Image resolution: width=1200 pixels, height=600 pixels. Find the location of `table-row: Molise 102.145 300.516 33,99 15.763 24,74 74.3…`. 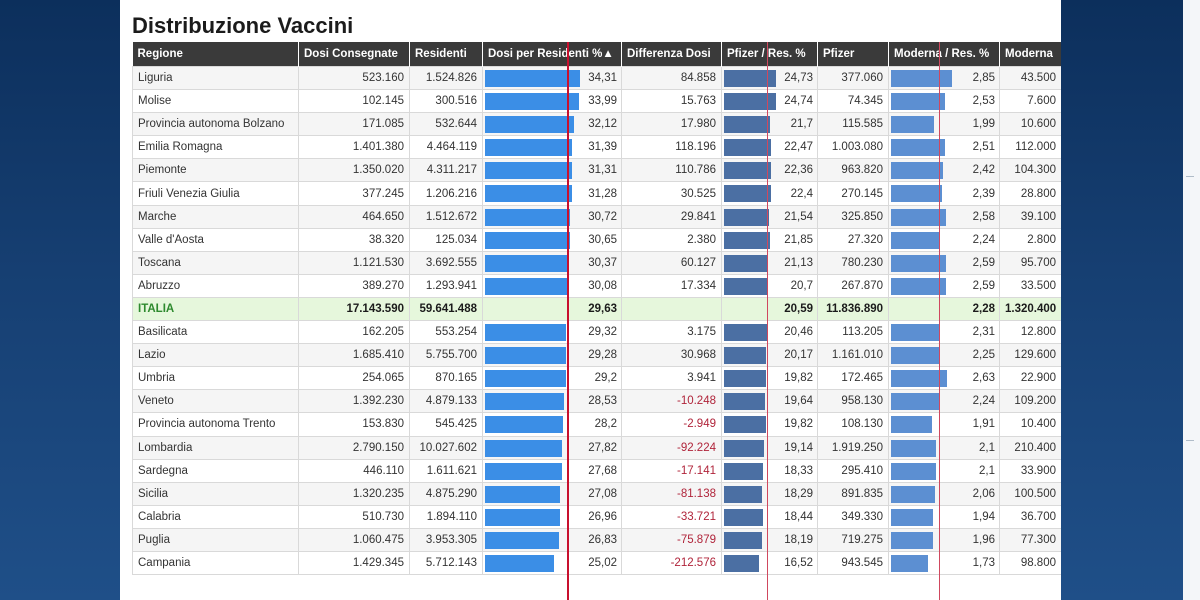

table-row: Molise 102.145 300.516 33,99 15.763 24,74 74.3… is located at coordinates (596, 101).